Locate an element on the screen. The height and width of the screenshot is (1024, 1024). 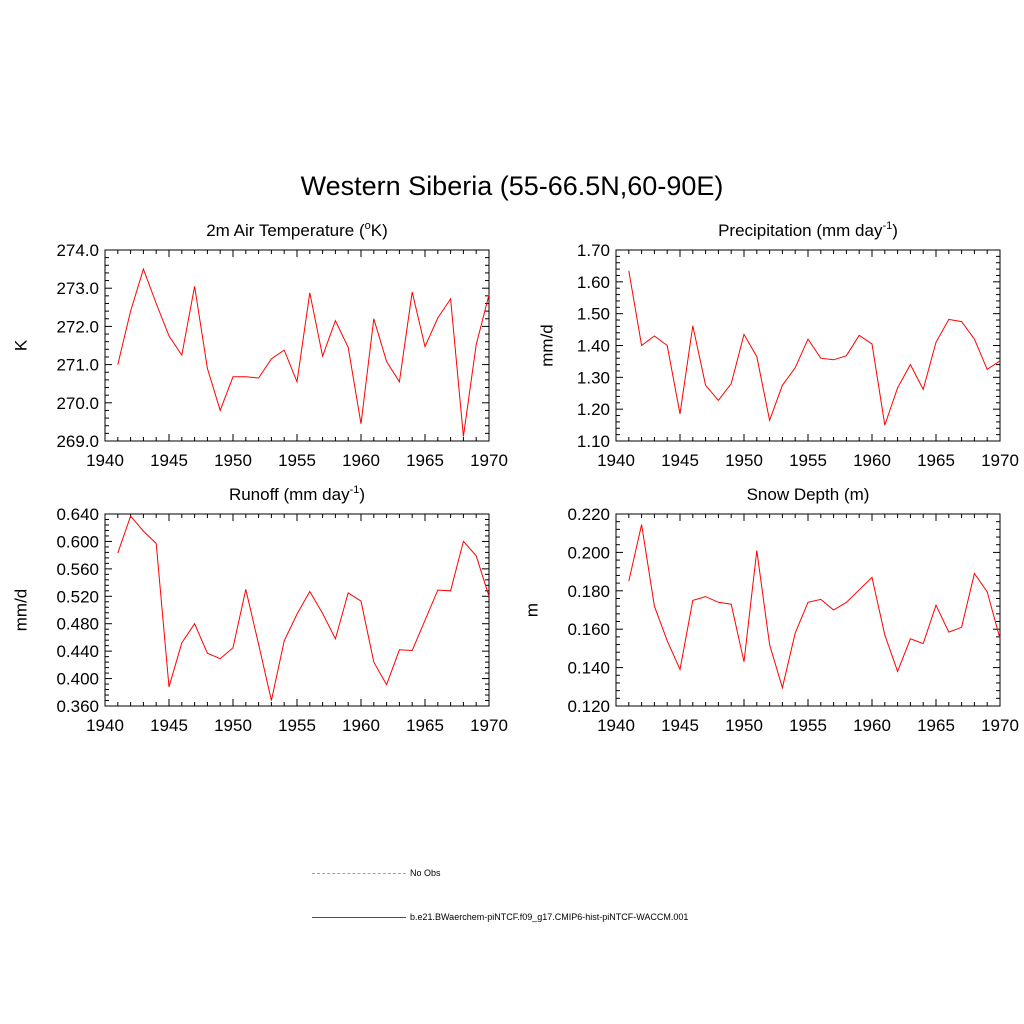
panel-3-ytick-label: 0.480 is located at coordinates (77, 624).